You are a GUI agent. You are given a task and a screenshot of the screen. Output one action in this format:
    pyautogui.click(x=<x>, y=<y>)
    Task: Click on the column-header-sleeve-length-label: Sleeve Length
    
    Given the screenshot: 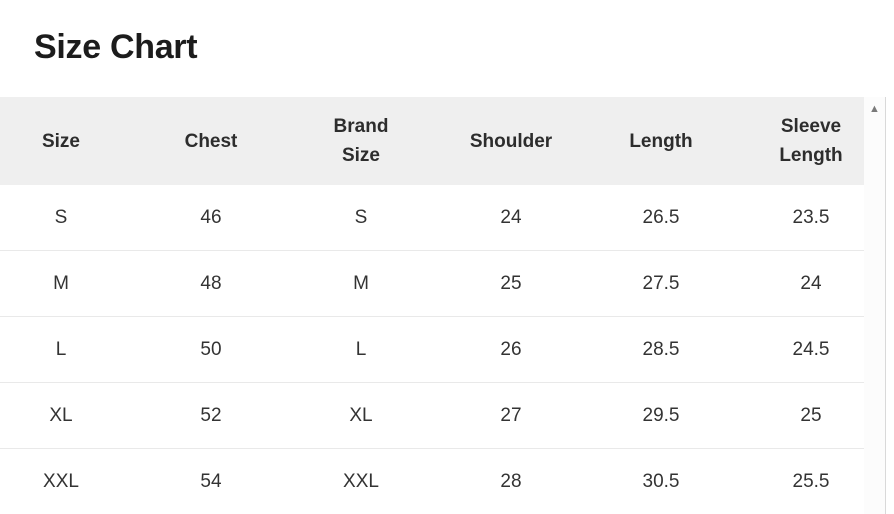 What is the action you would take?
    pyautogui.click(x=811, y=141)
    